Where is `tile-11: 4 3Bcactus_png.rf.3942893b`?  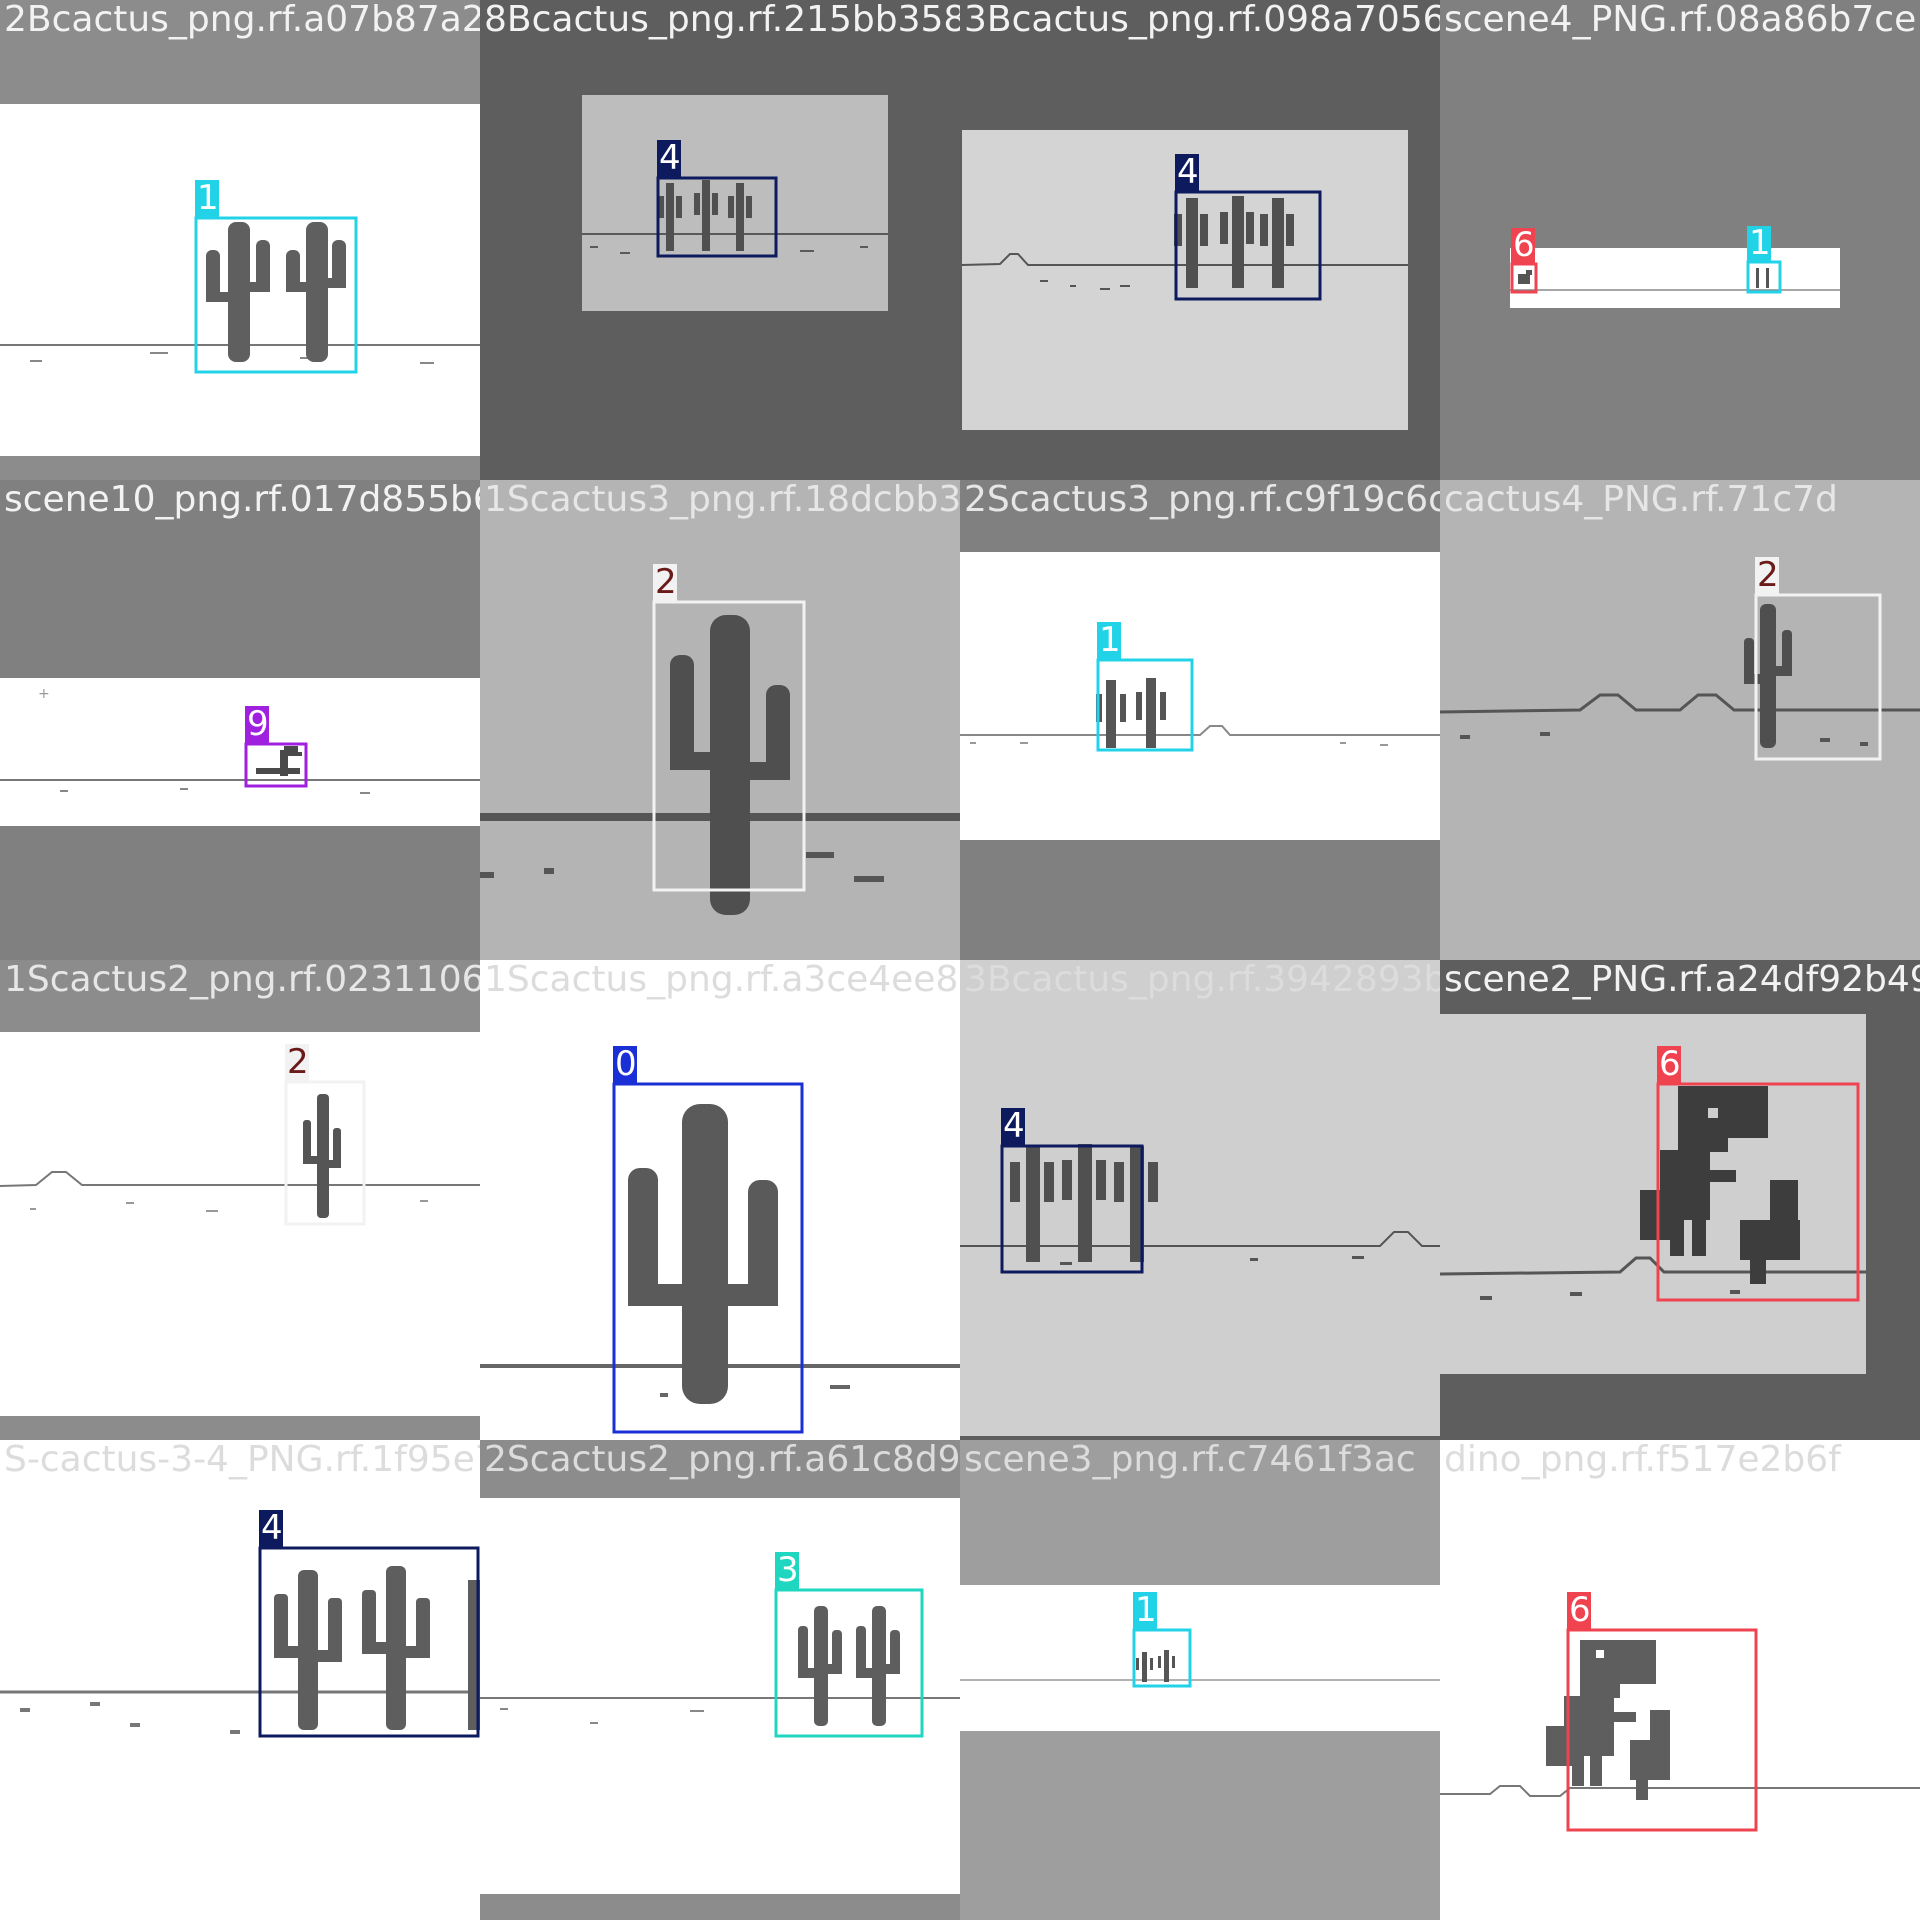
tile-11: 4 3Bcactus_png.rf.3942893b is located at coordinates (1200, 1200).